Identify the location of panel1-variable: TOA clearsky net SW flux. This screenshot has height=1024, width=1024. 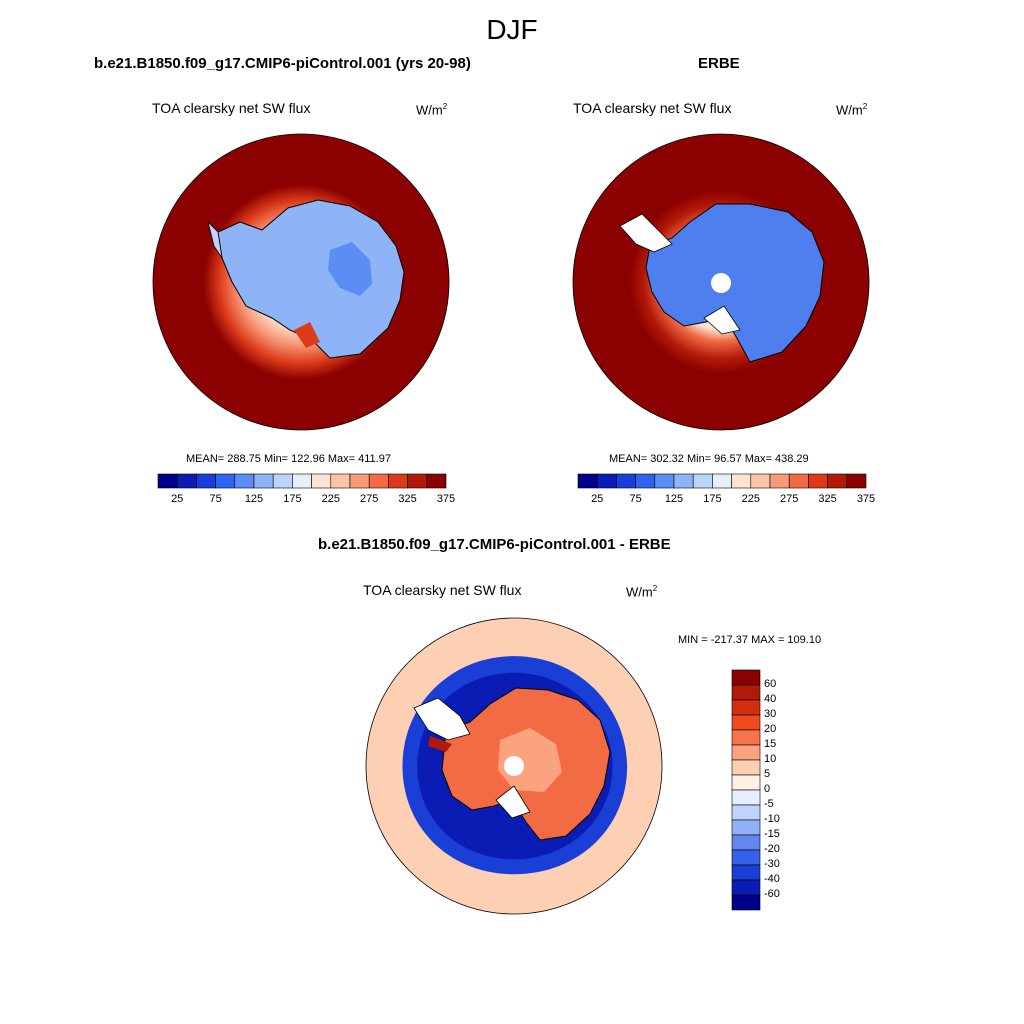
(231, 108).